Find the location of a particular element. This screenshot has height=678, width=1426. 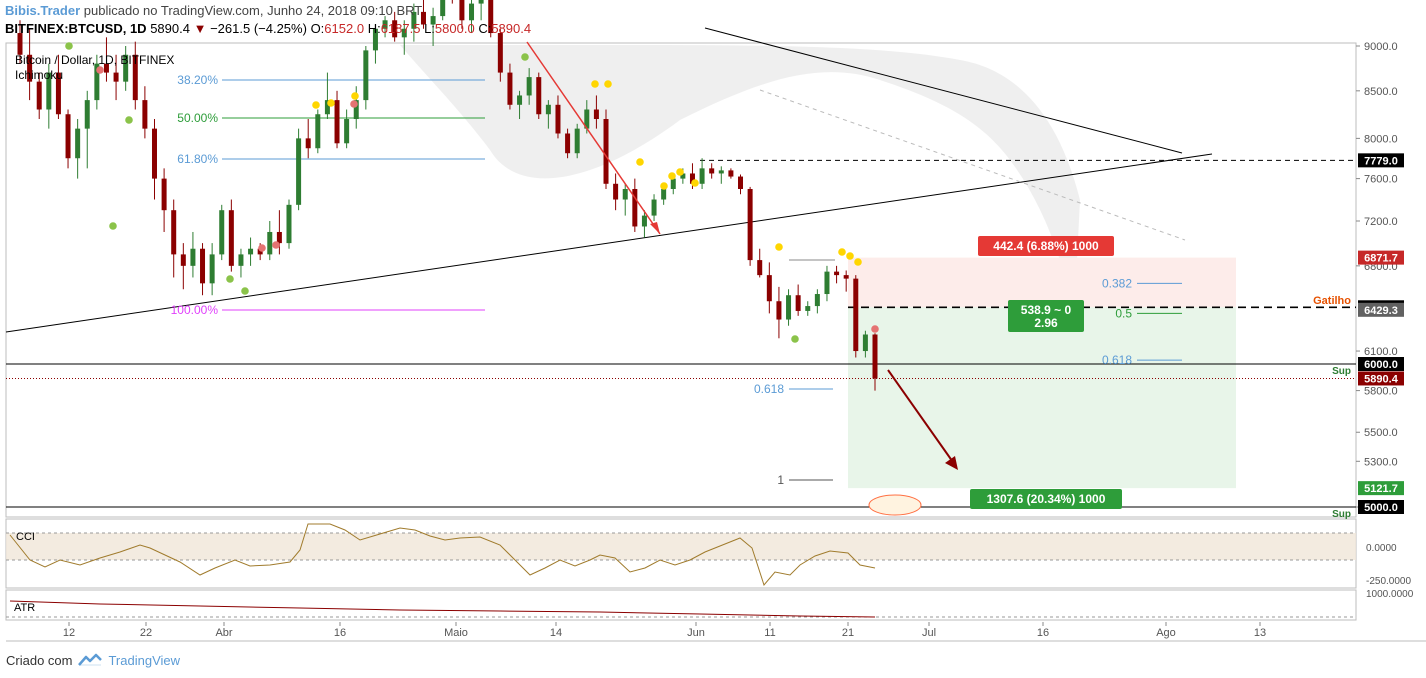

legend-indicator: Ichimoku is located at coordinates (39, 75).